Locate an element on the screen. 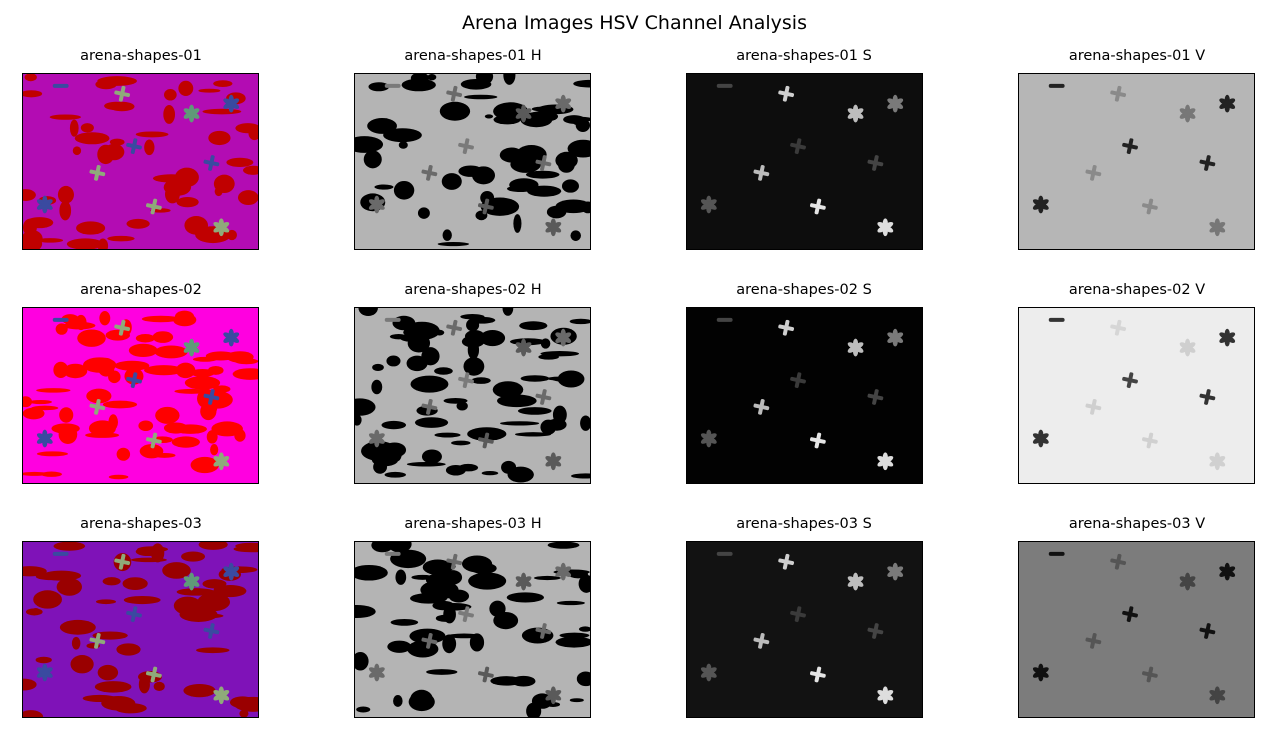 The image size is (1269, 742). image-panel-r1-s is located at coordinates (804, 161).